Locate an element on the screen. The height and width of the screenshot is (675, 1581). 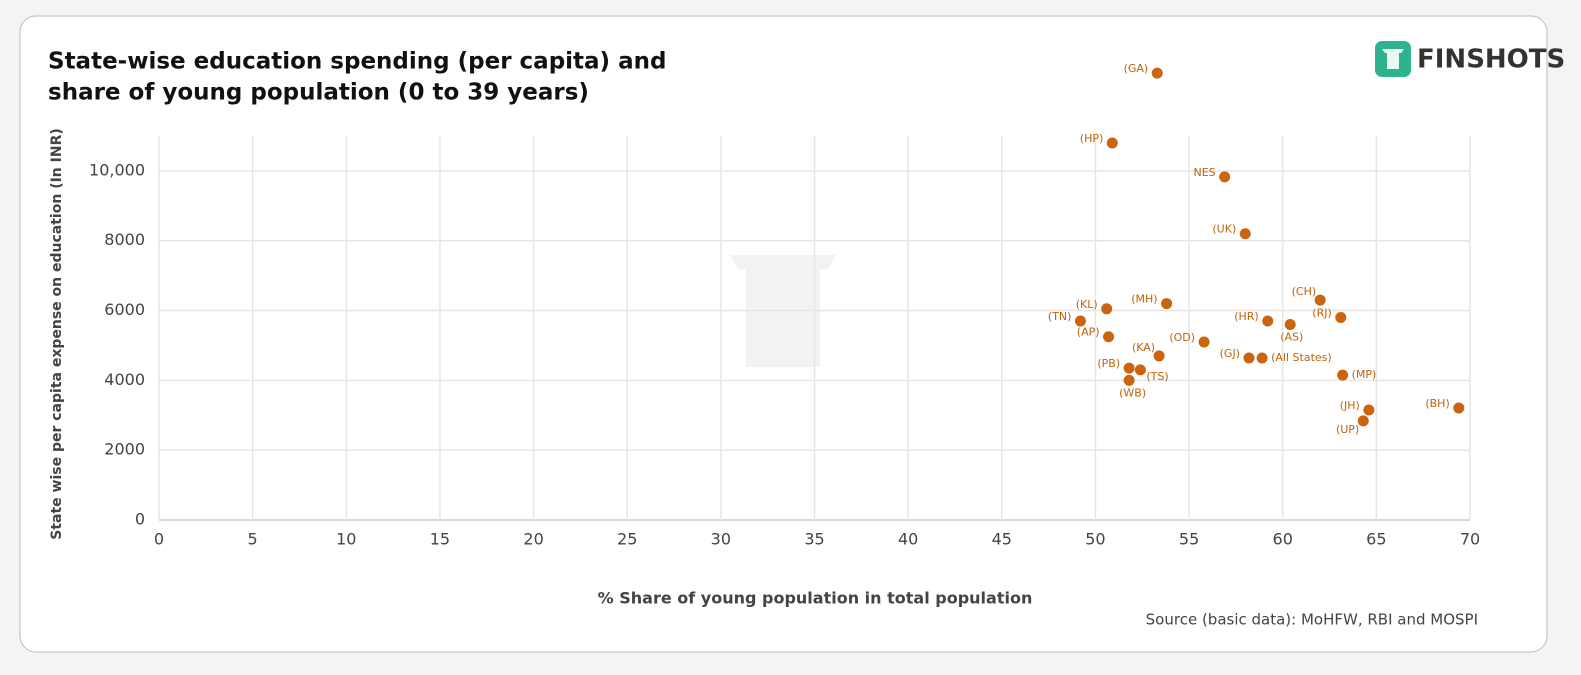
x-tick-label: 30 is located at coordinates (721, 539).